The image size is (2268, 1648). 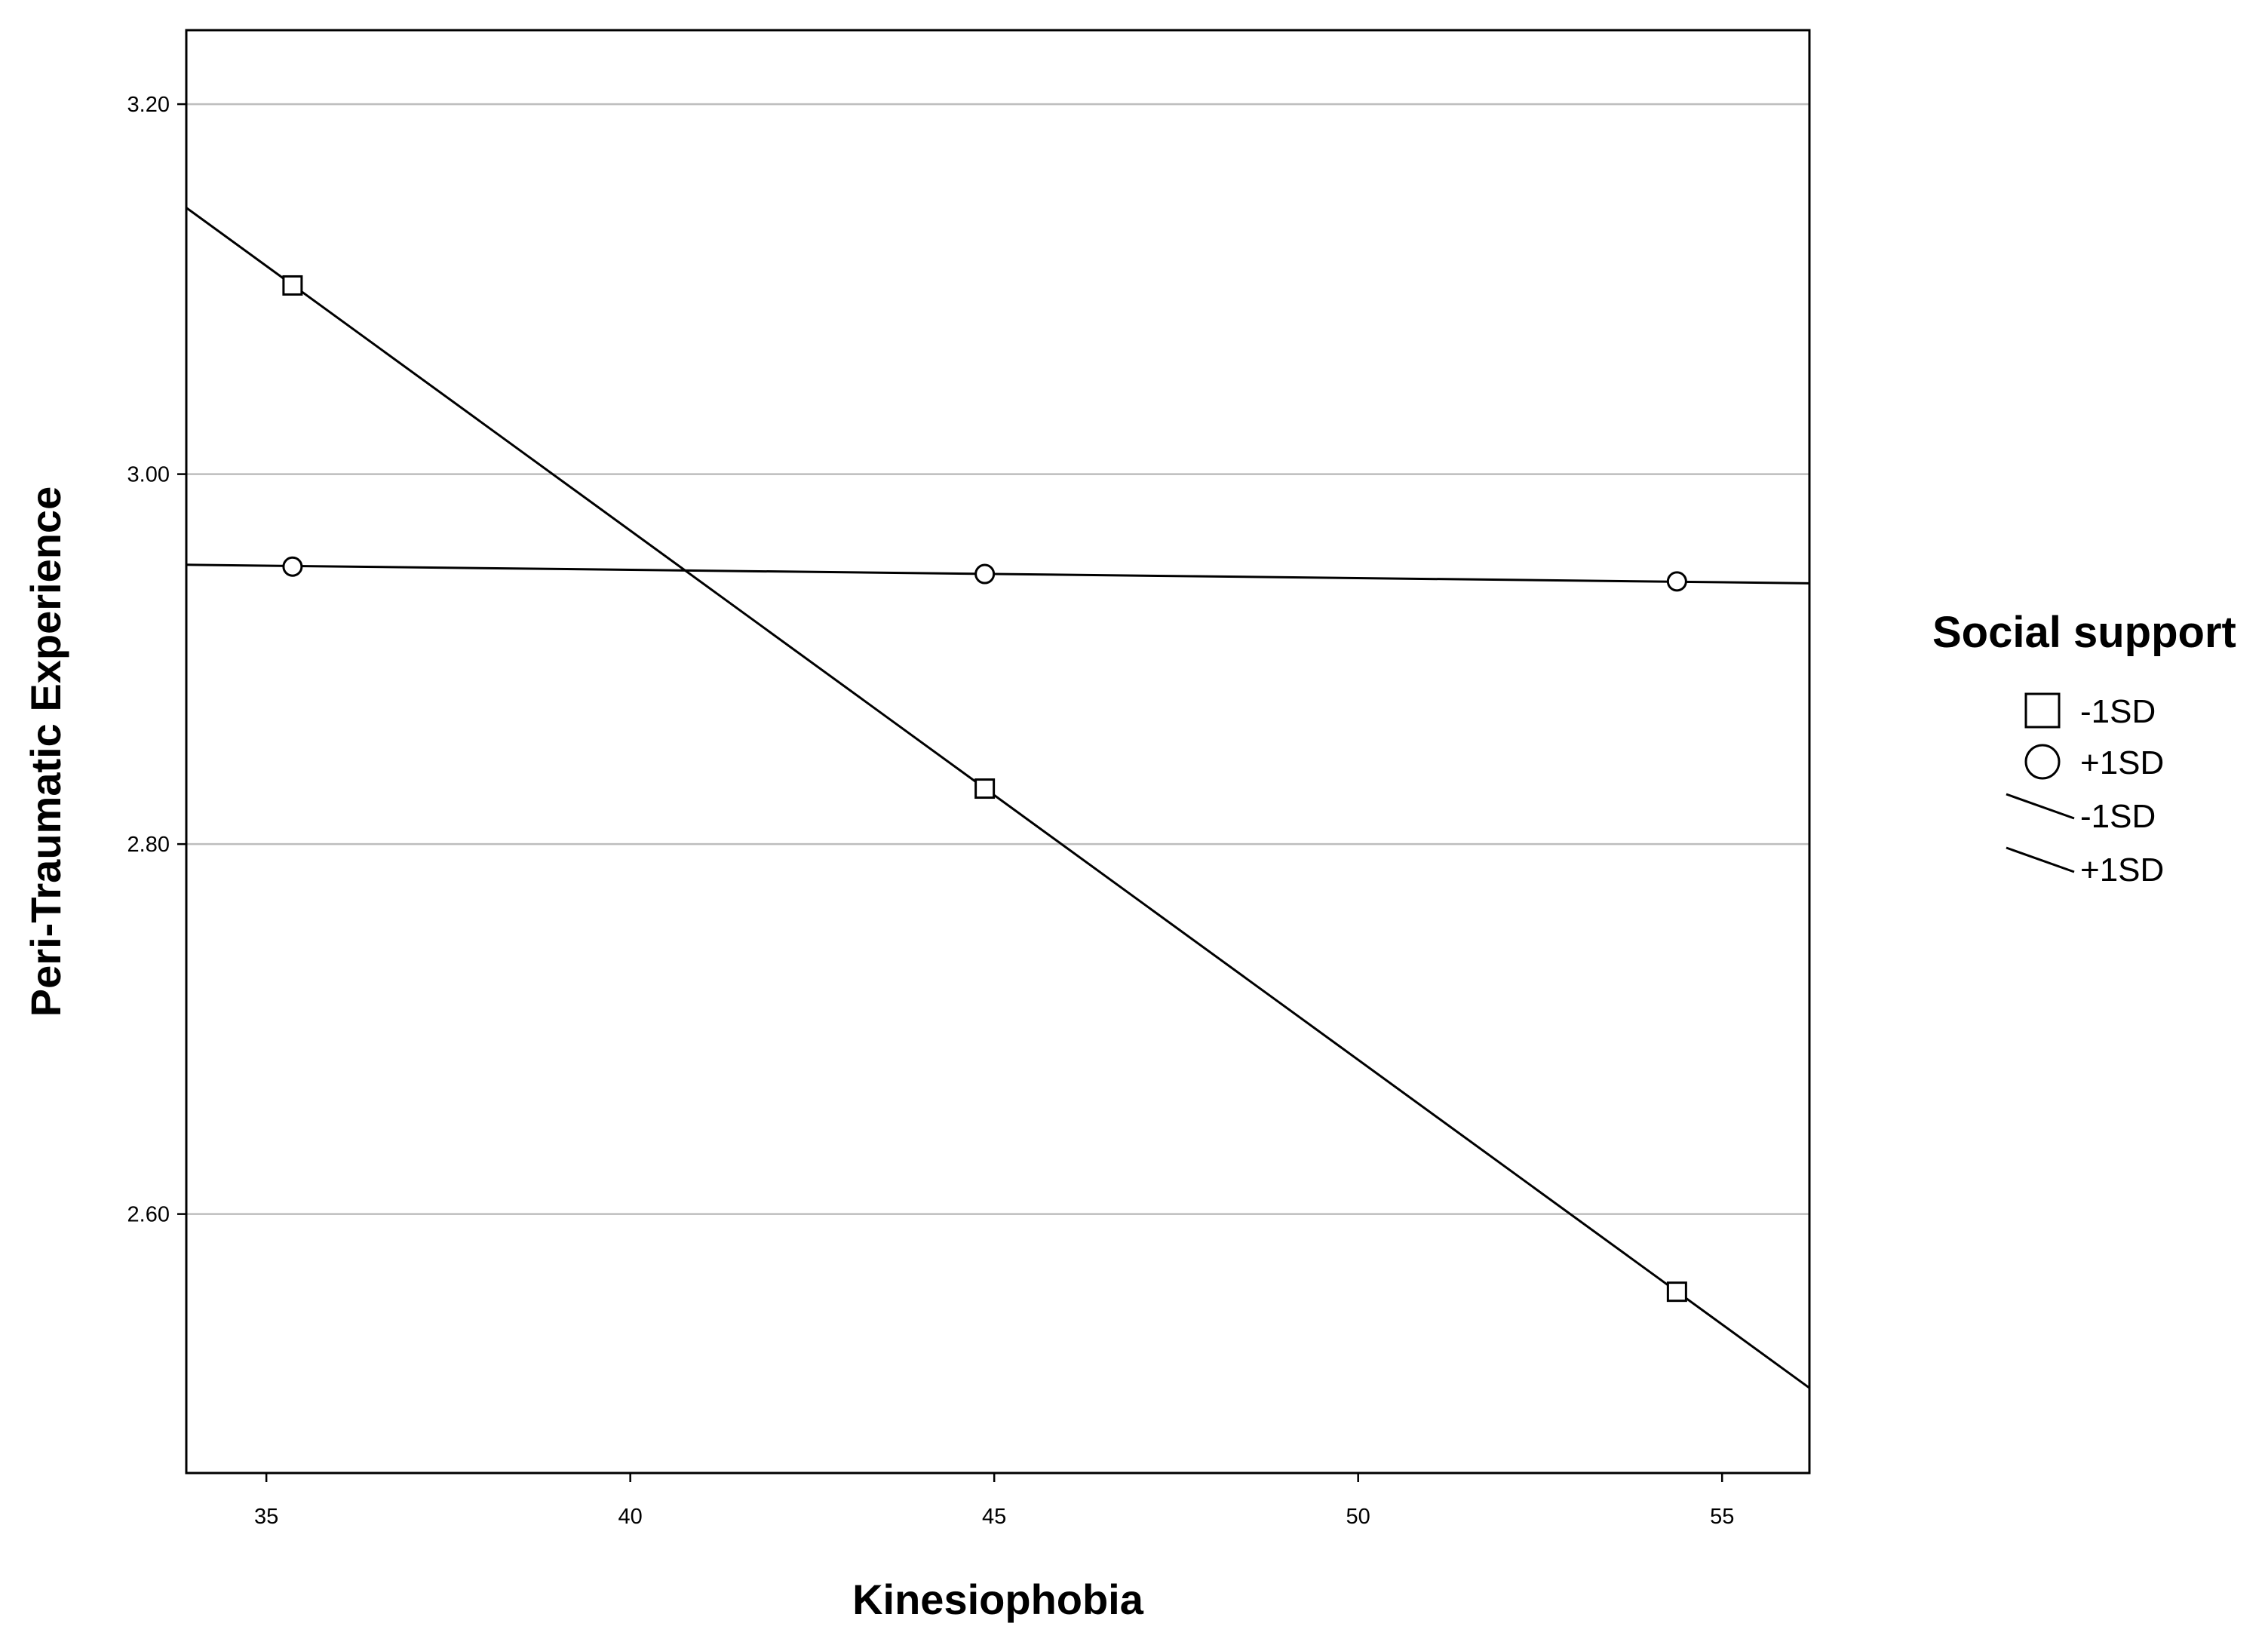 I want to click on y-tick-label: 2.60, so click(x=148, y=1215).